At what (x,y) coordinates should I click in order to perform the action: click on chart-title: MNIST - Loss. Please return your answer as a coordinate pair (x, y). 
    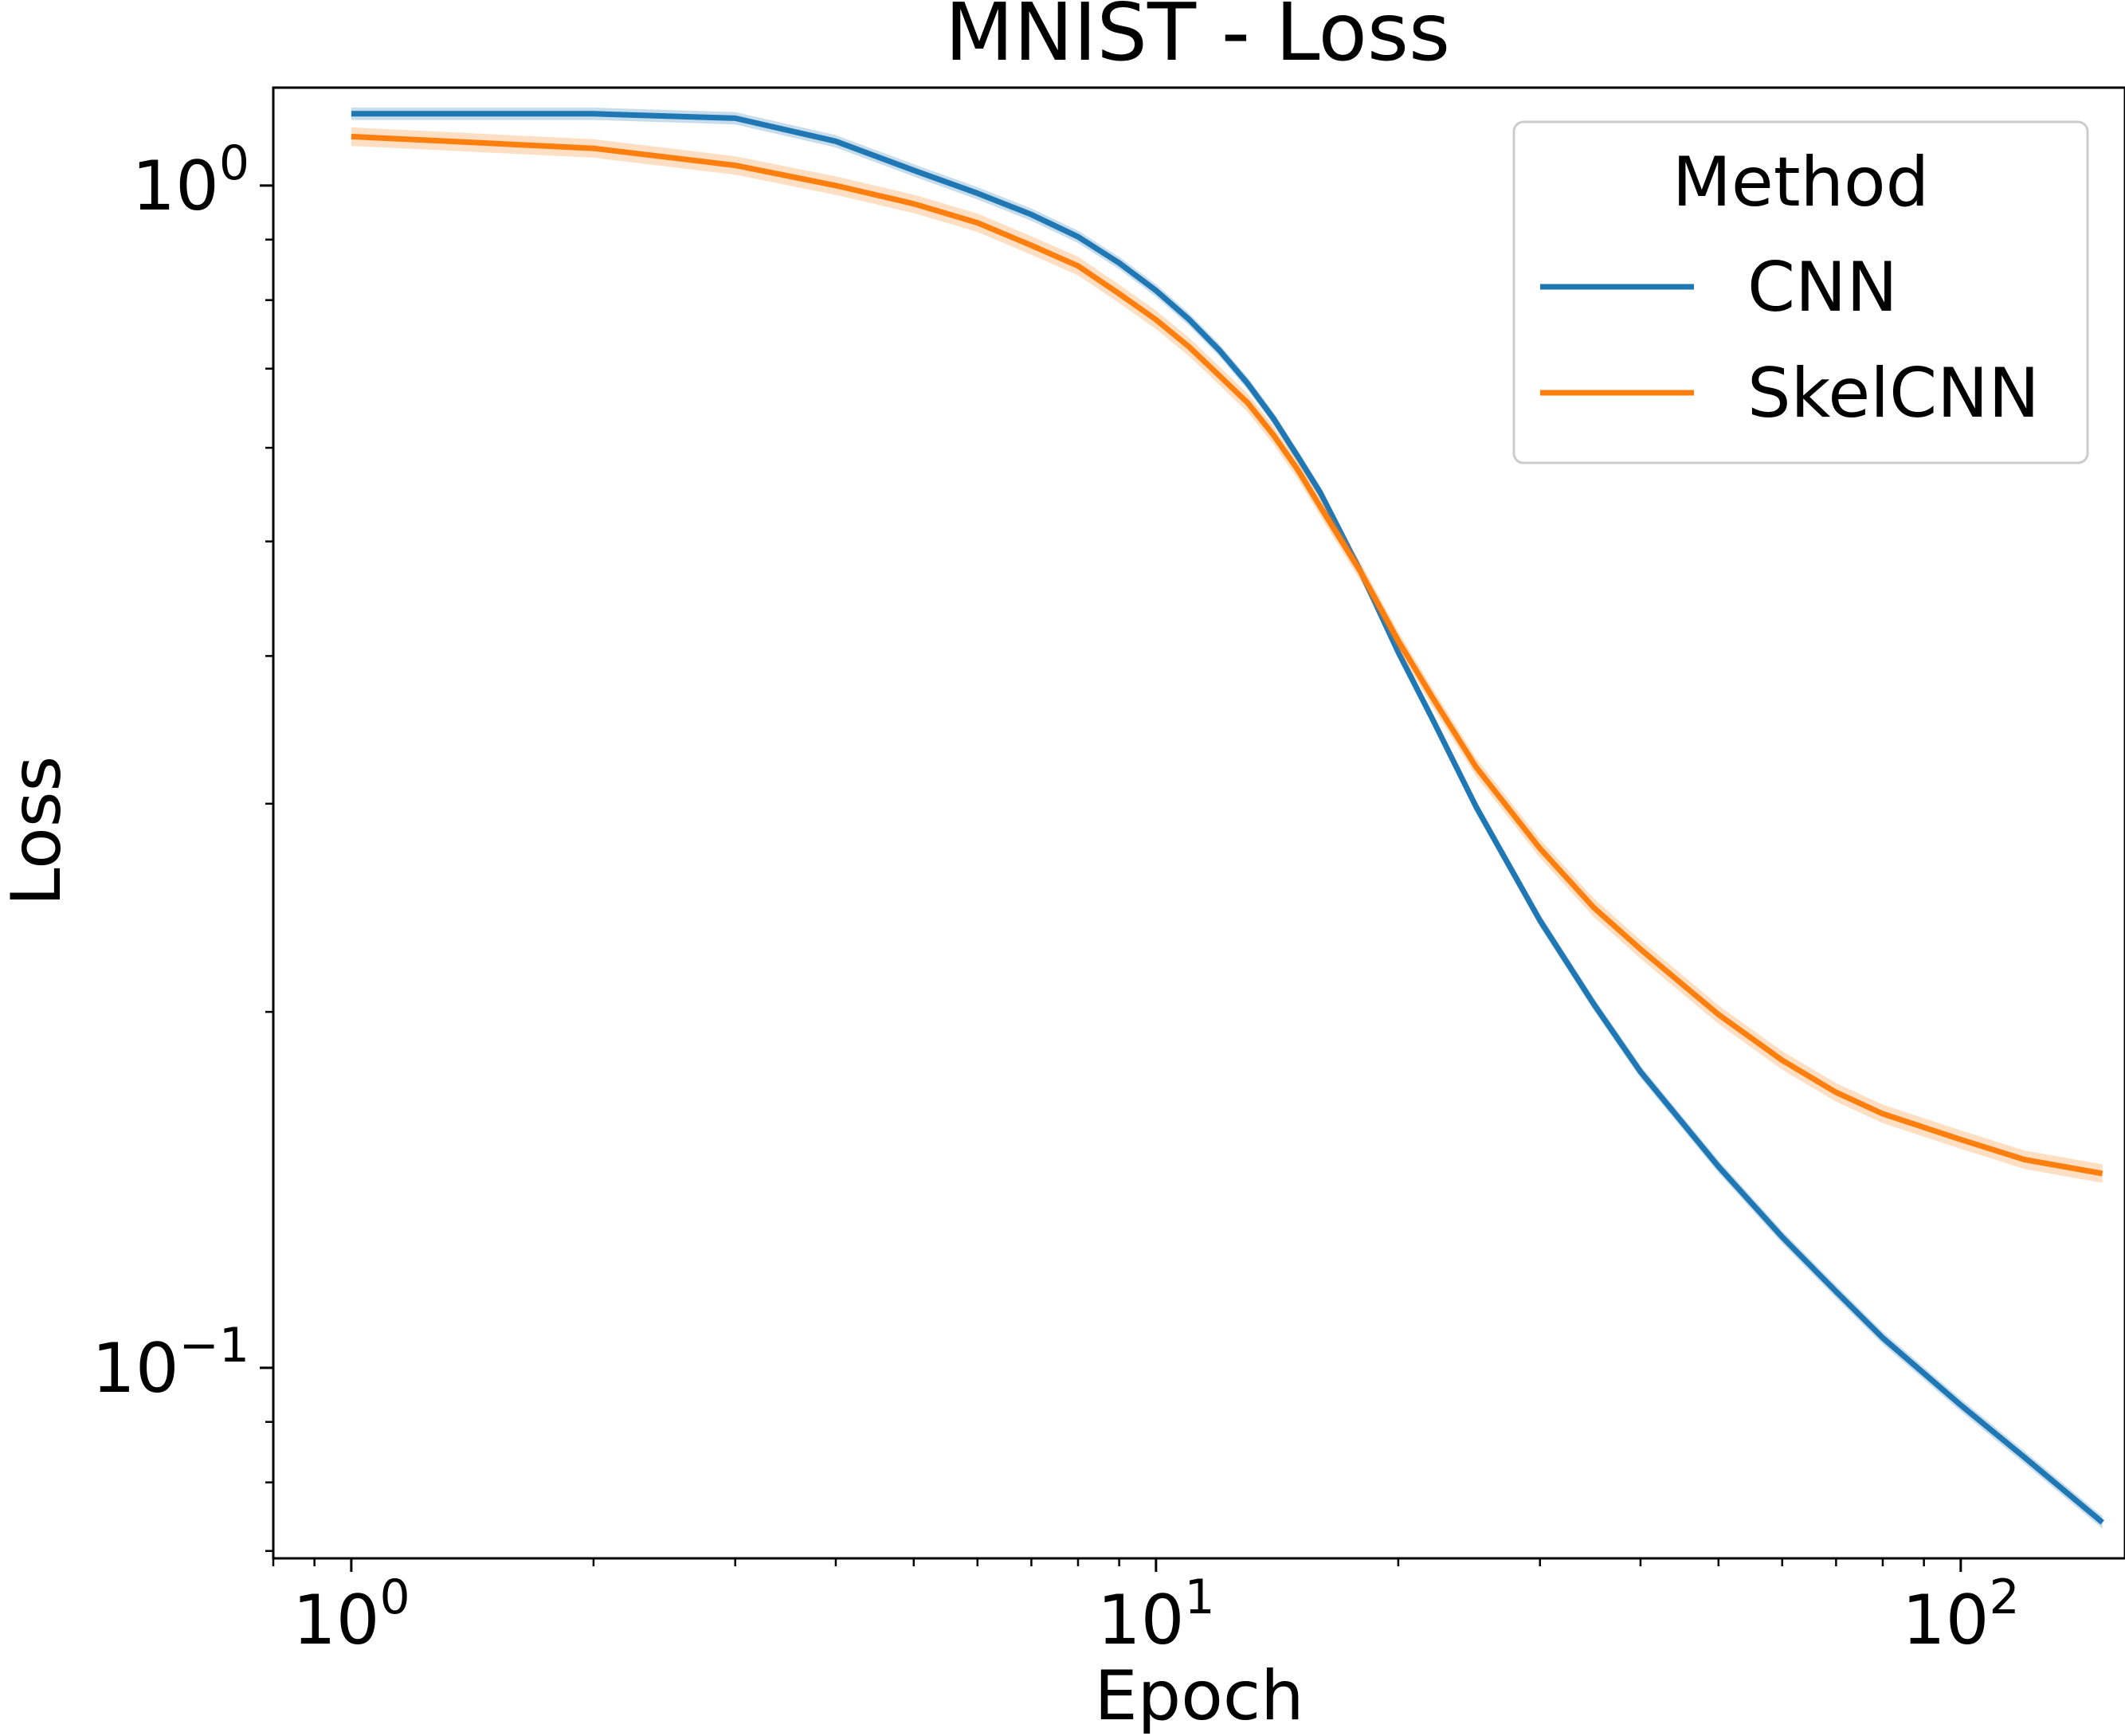
    Looking at the image, I should click on (1197, 39).